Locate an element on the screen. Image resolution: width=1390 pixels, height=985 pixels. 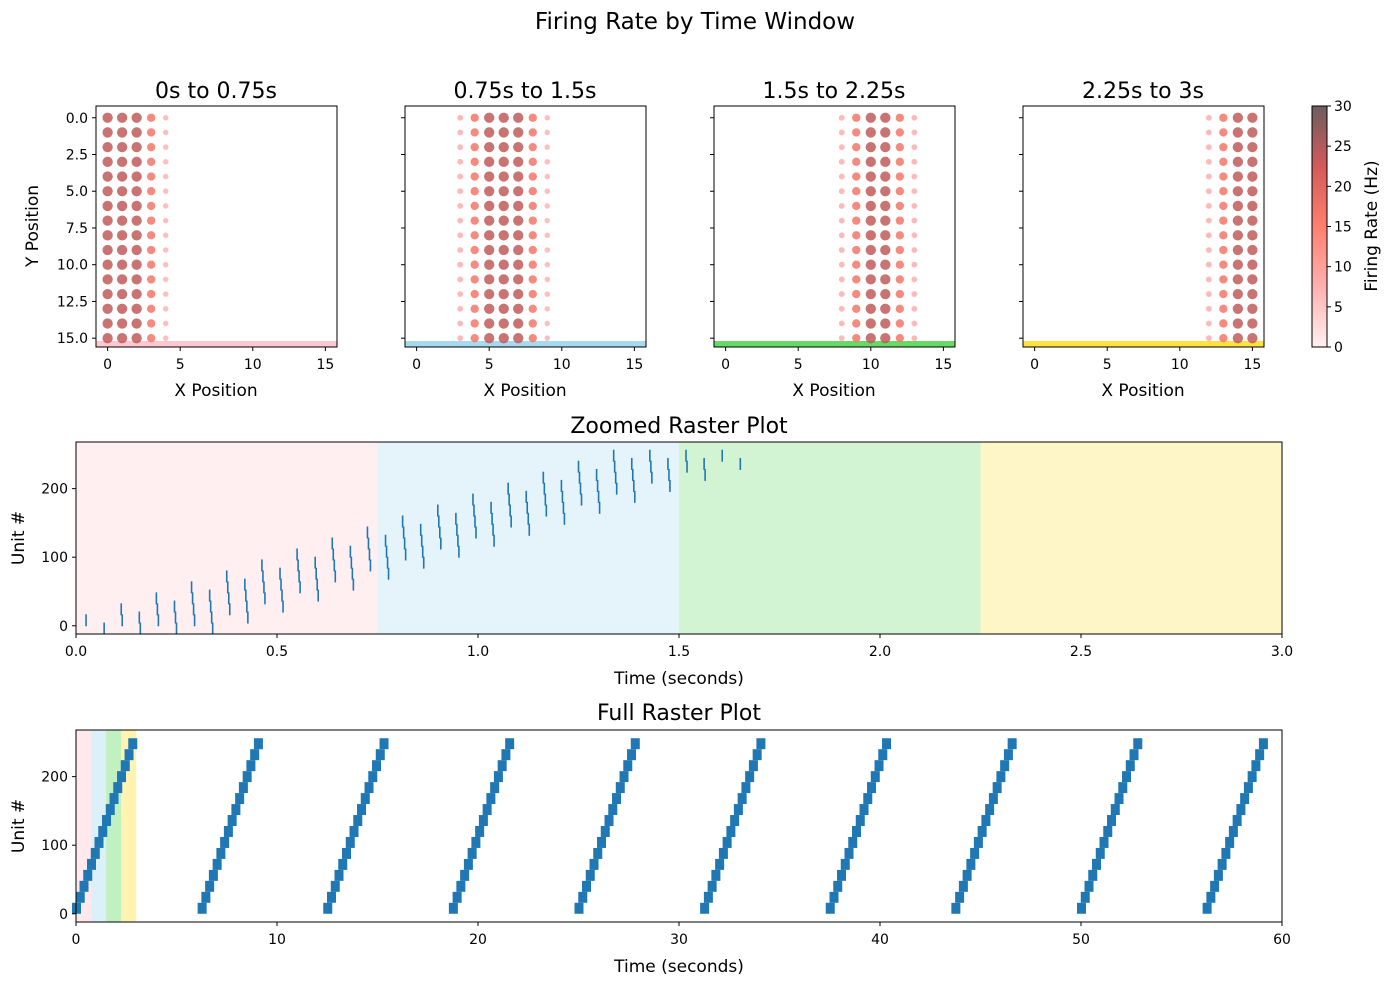
y-tick-label: 7.5 is located at coordinates (77, 229).